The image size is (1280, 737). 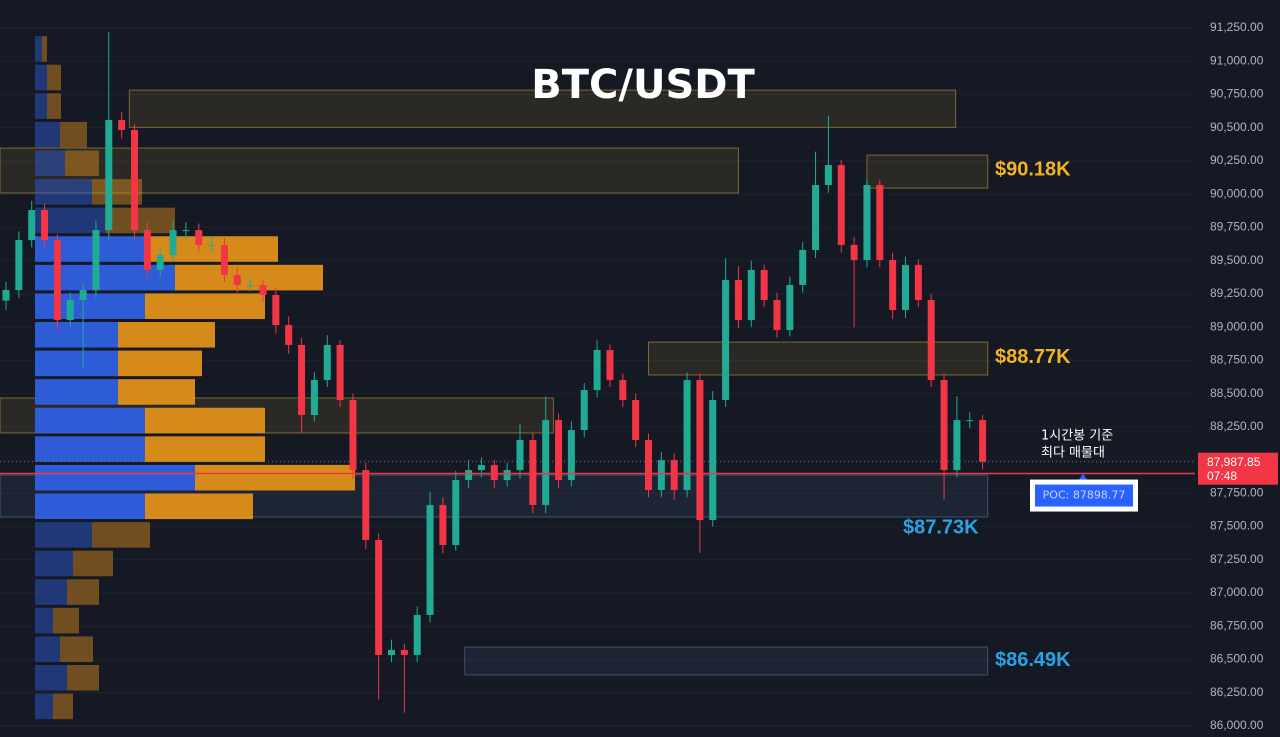 I want to click on price-axis, so click(x=1237, y=368).